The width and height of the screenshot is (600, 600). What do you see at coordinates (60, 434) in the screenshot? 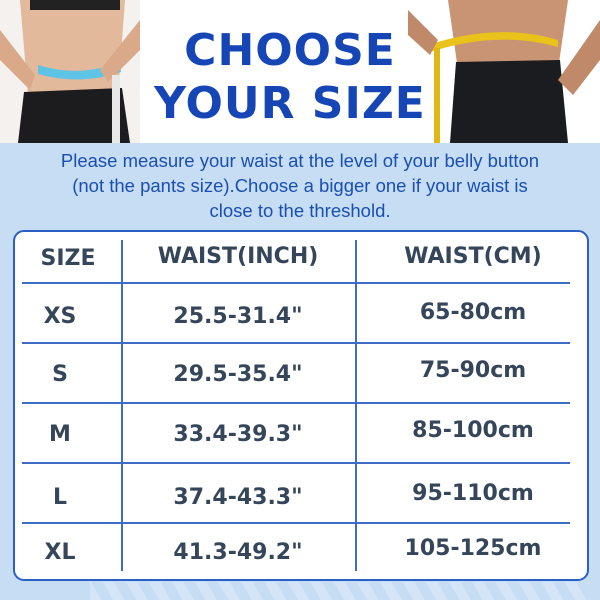
I see `size-cell: M` at bounding box center [60, 434].